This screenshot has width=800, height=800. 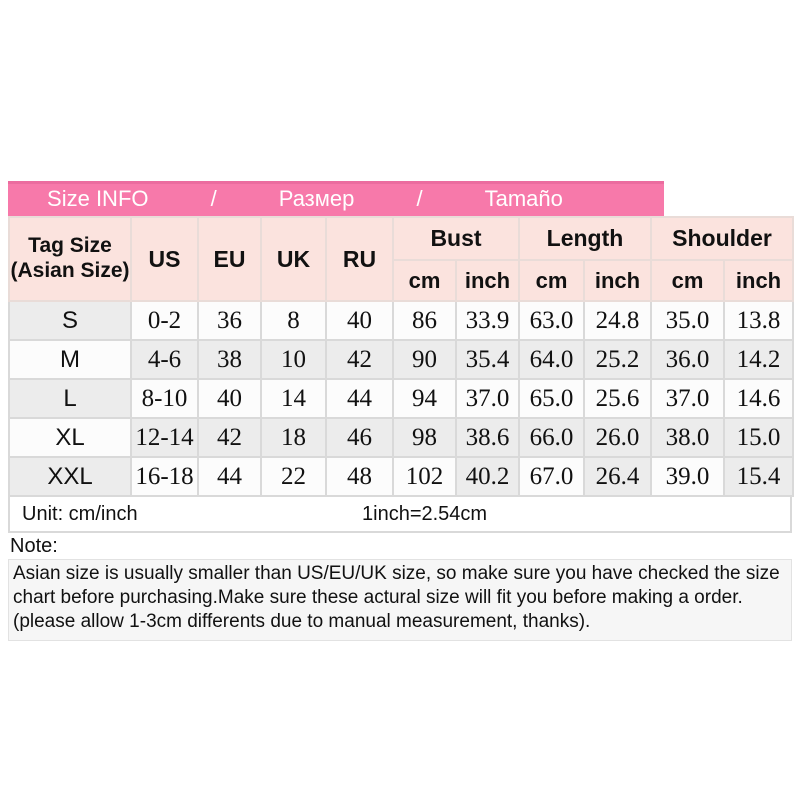 What do you see at coordinates (164, 359) in the screenshot?
I see `table-cell: 4-6` at bounding box center [164, 359].